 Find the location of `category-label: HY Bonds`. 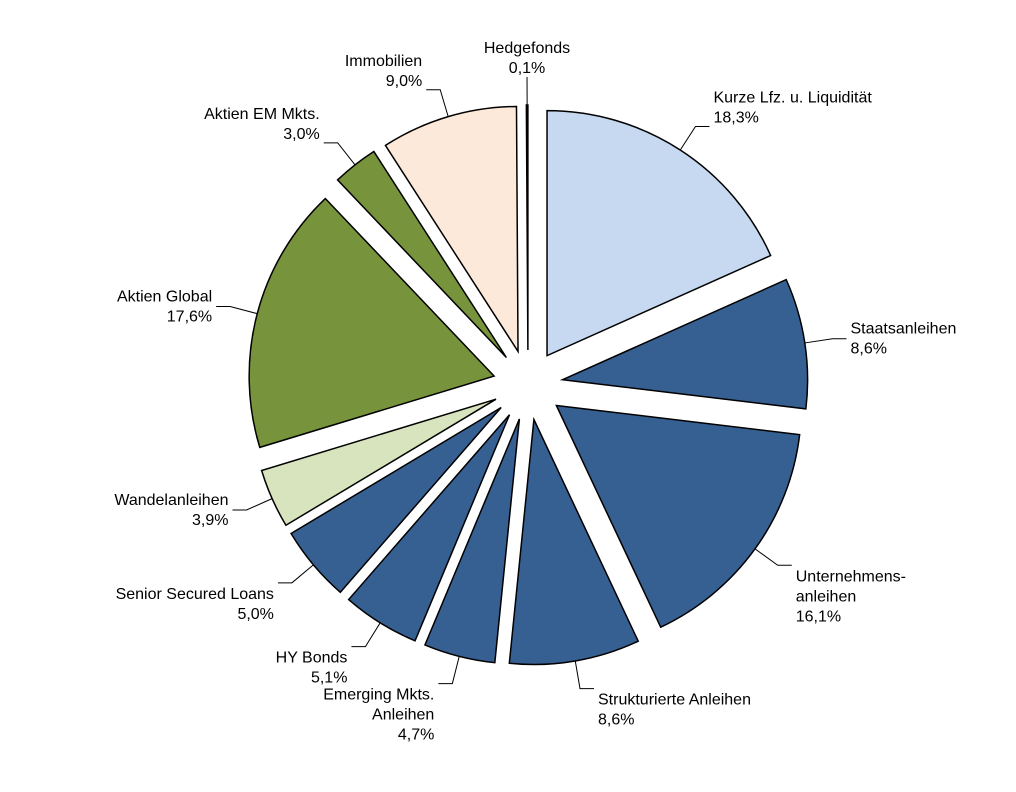

category-label: HY Bonds is located at coordinates (312, 658).